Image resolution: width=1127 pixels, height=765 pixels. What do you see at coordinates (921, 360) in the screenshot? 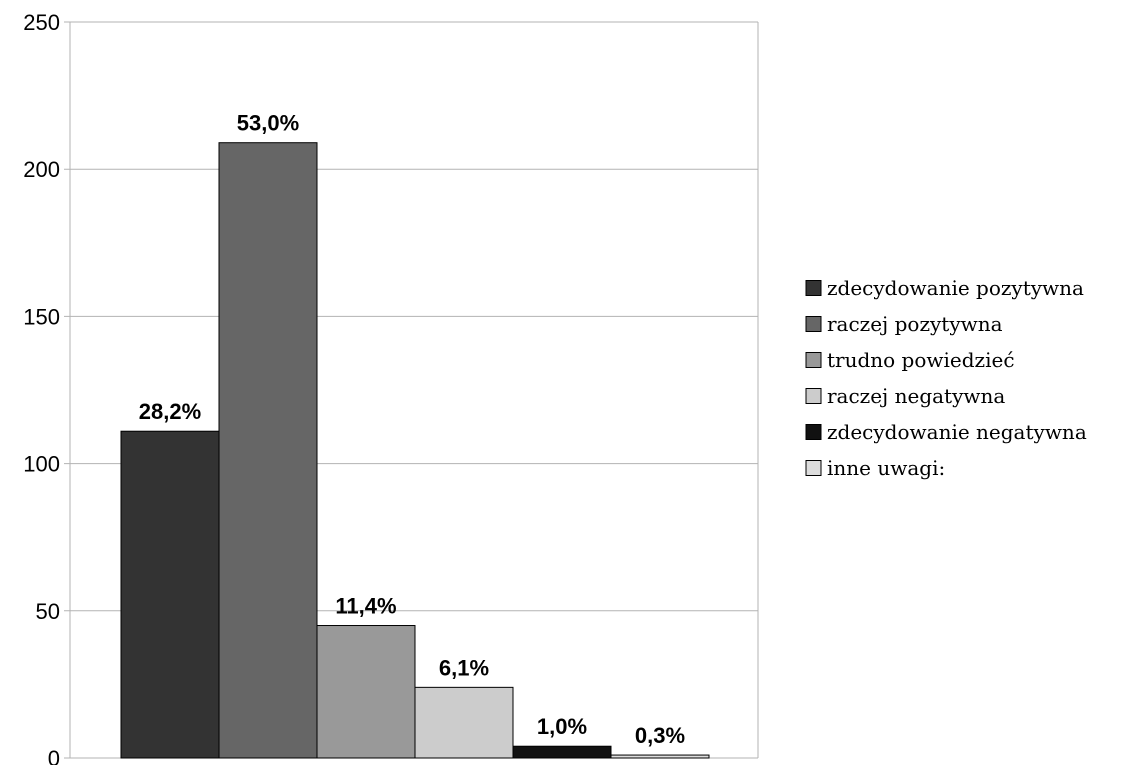
I see `legend-label: trudno powiedzieć` at bounding box center [921, 360].